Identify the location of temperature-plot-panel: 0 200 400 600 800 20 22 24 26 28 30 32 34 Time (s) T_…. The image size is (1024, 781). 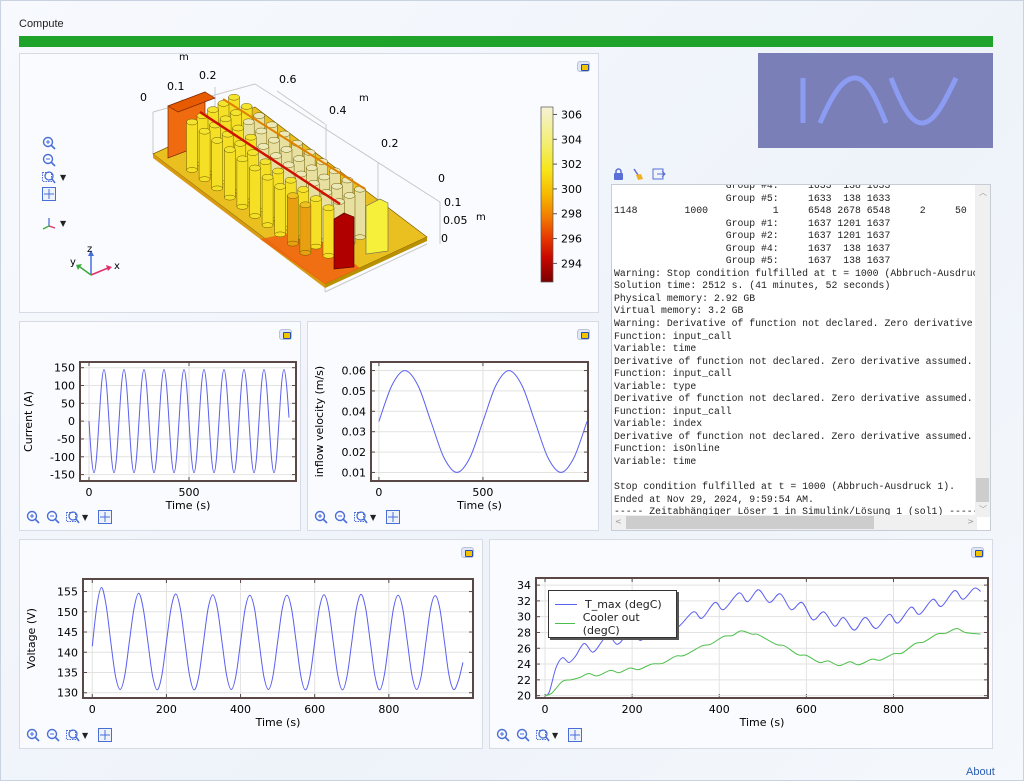
(741, 644).